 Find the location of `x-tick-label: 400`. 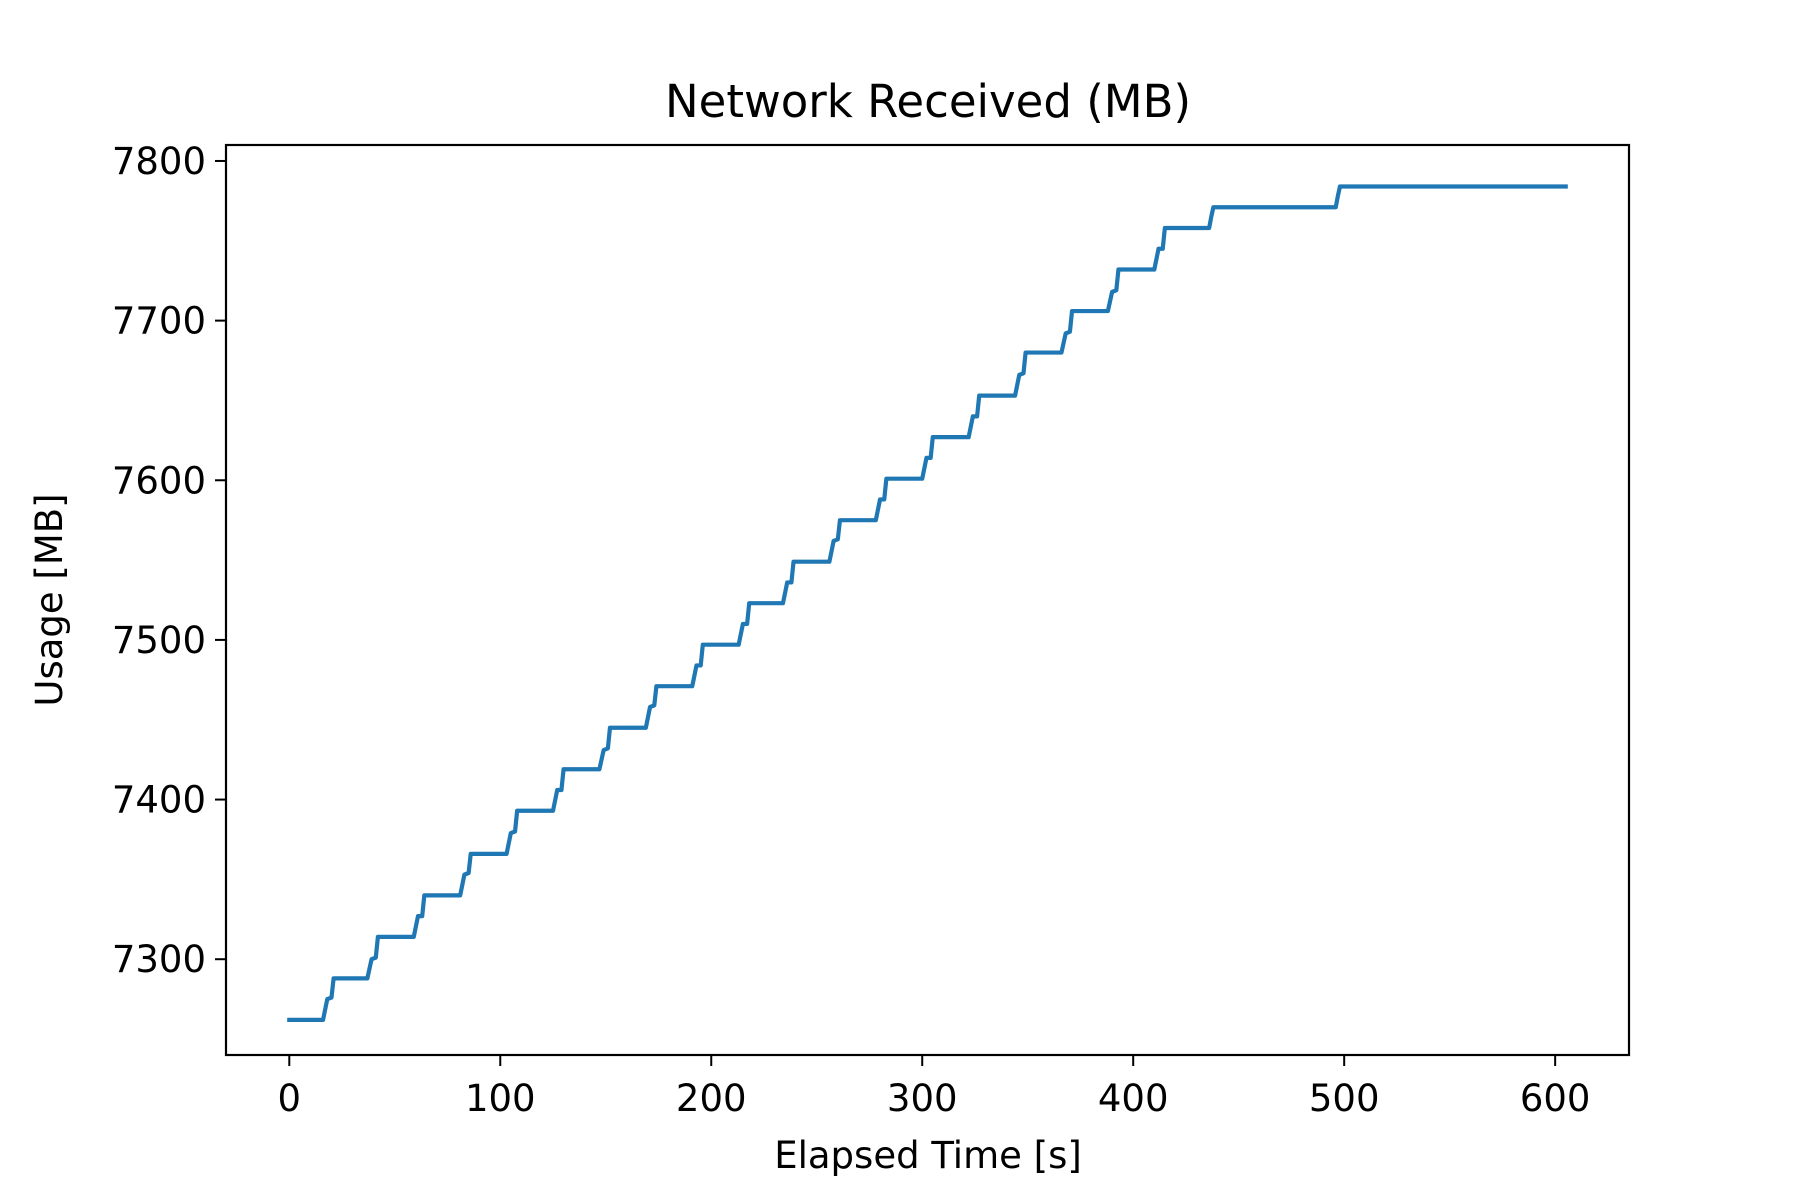

x-tick-label: 400 is located at coordinates (1133, 1098).